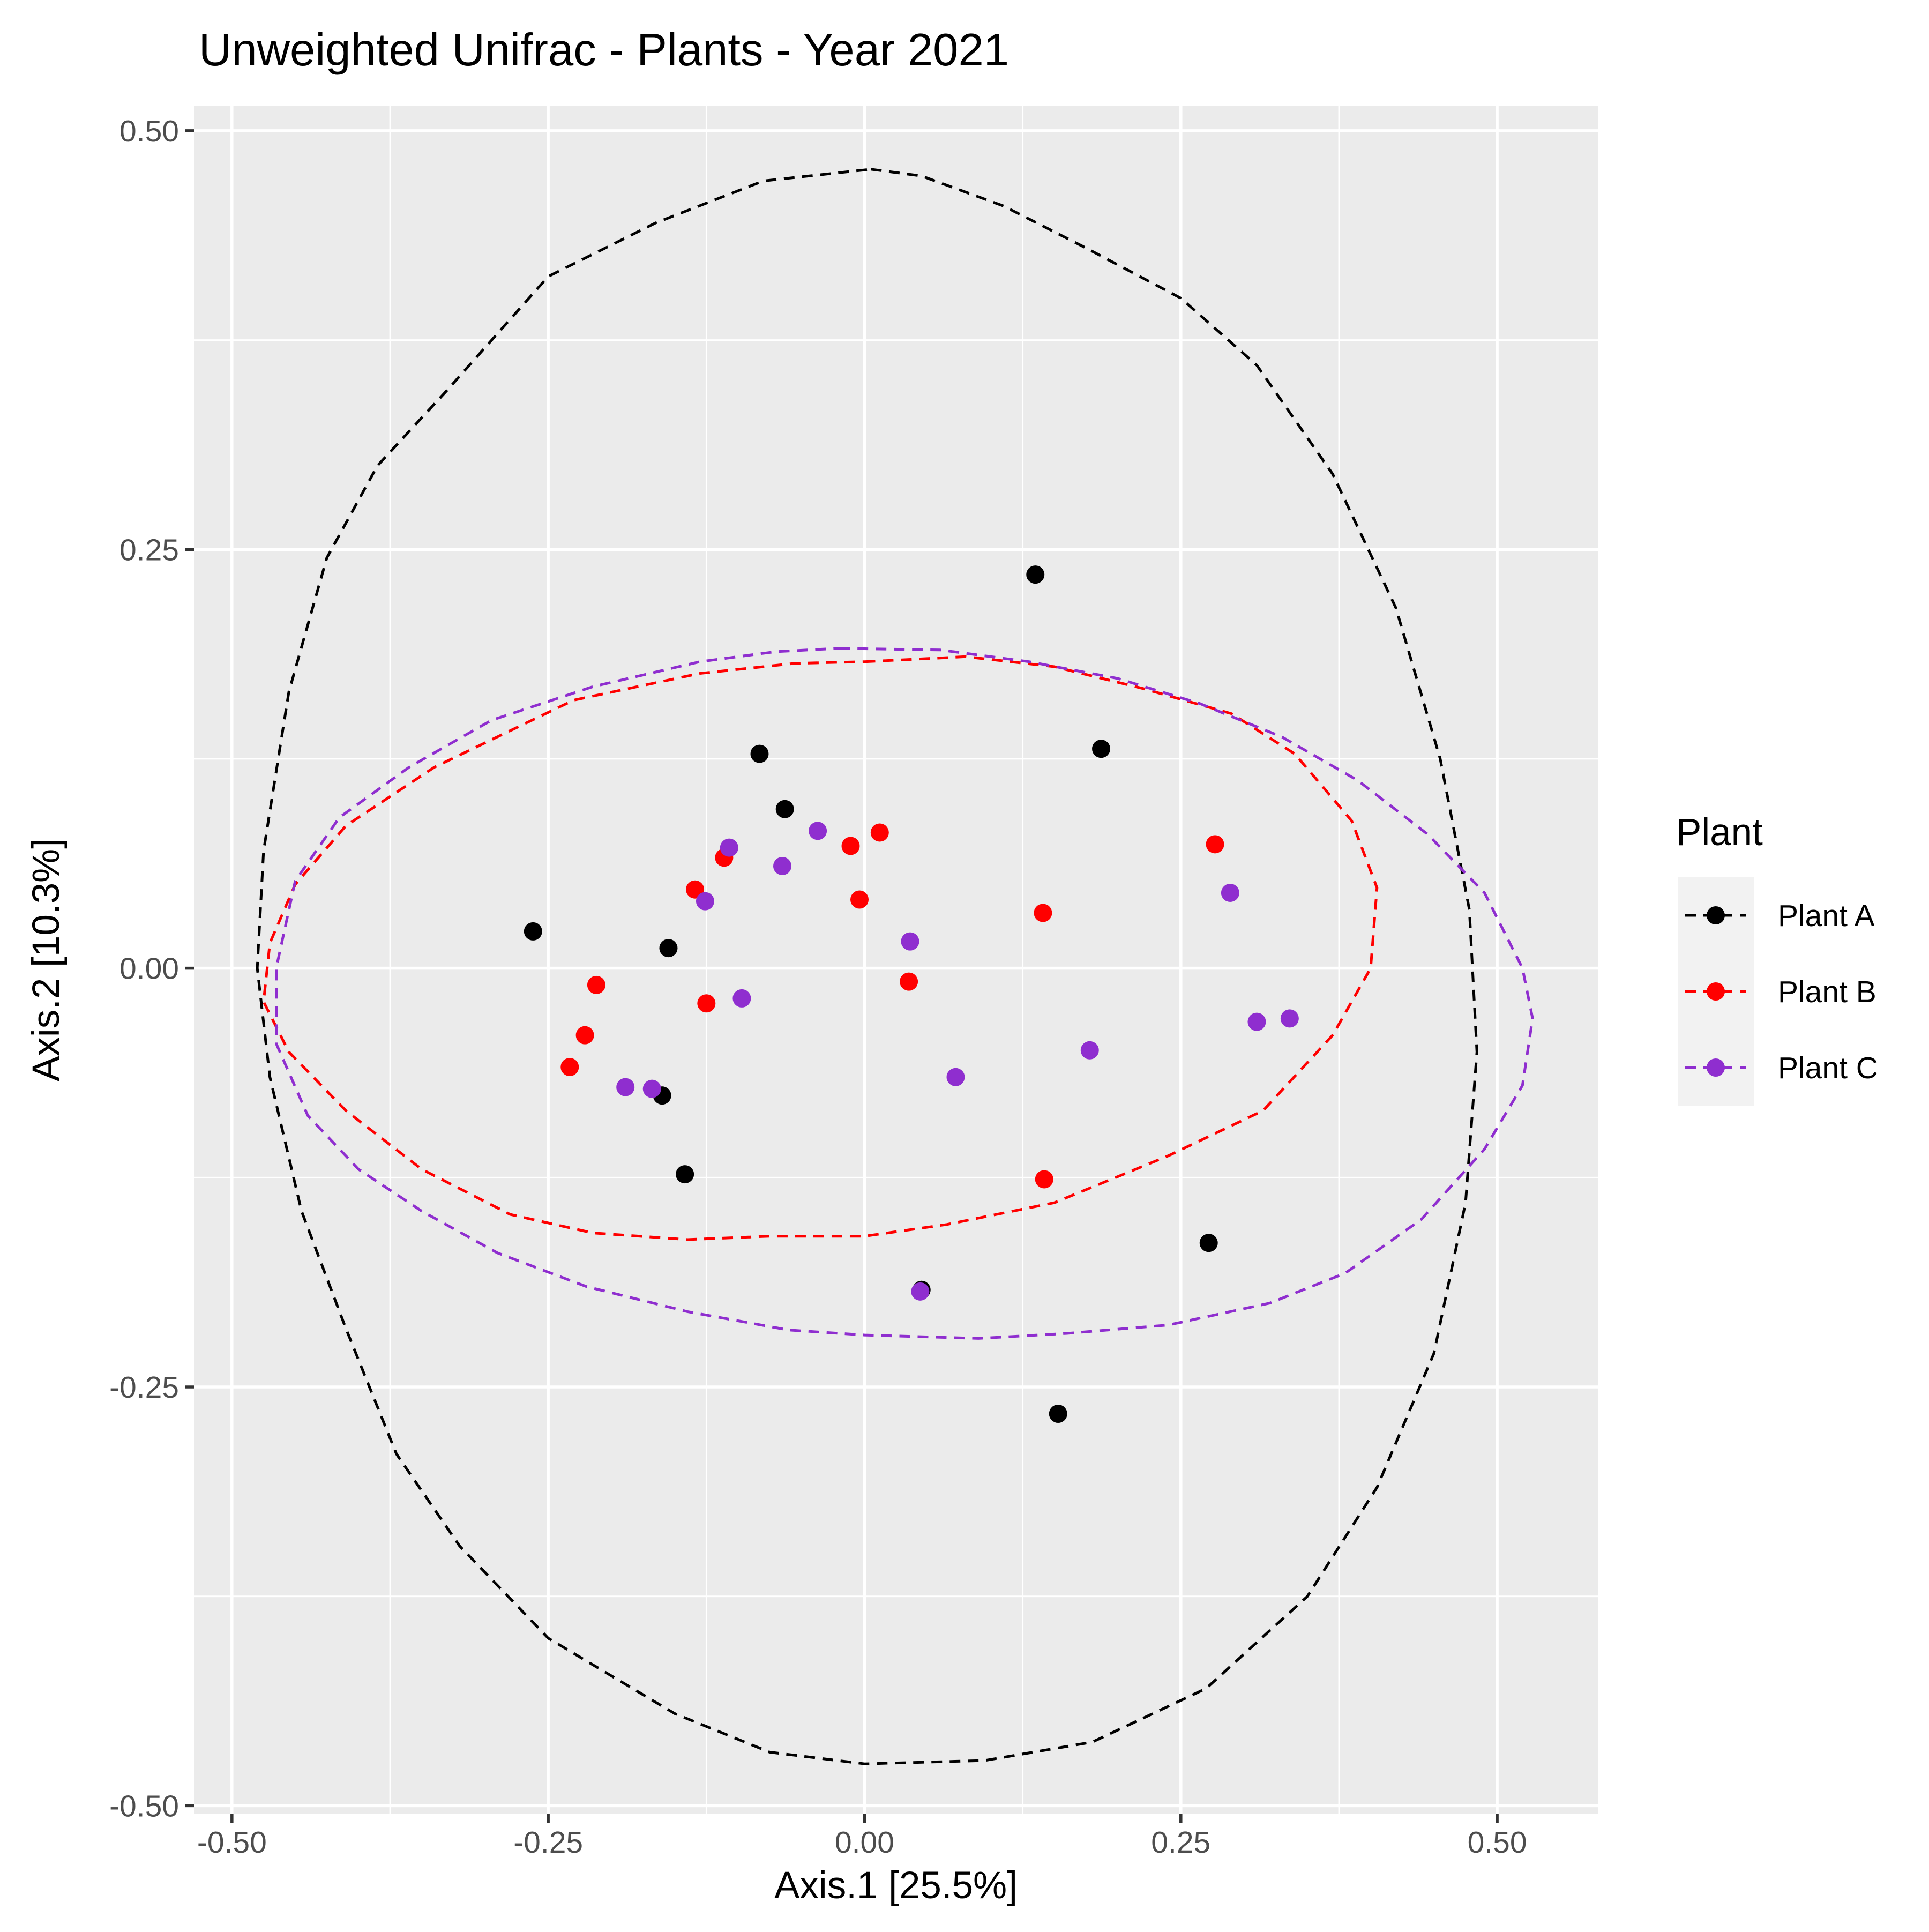  Describe the element at coordinates (1827, 916) in the screenshot. I see `legend-label-plant-a: Plant A` at that location.